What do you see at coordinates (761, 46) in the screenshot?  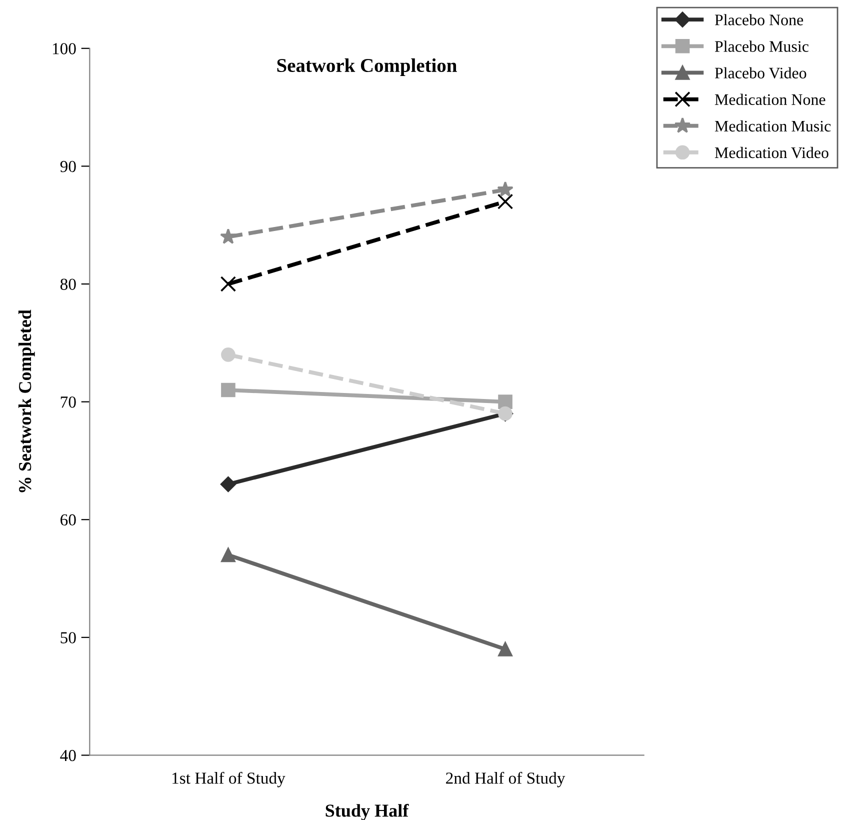 I see `legend-label: Placebo Music` at bounding box center [761, 46].